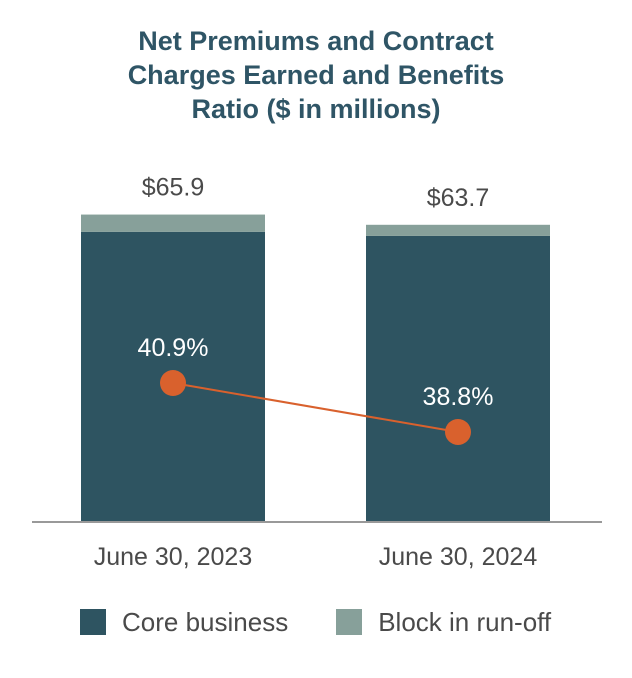  What do you see at coordinates (173, 188) in the screenshot?
I see `total-label-1: $65.9` at bounding box center [173, 188].